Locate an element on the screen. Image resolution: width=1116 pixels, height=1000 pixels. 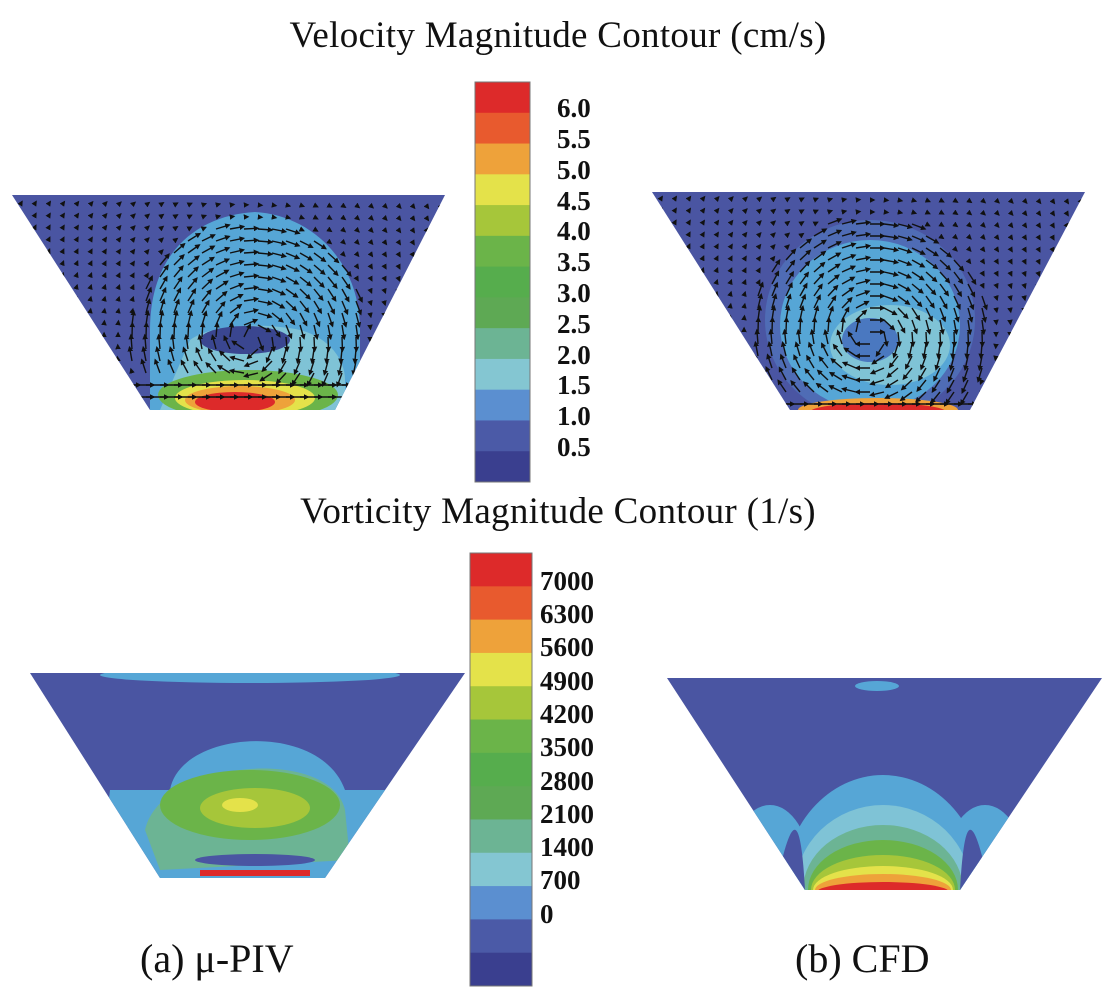
cfd-vor-top-spot is located at coordinates (877, 686).